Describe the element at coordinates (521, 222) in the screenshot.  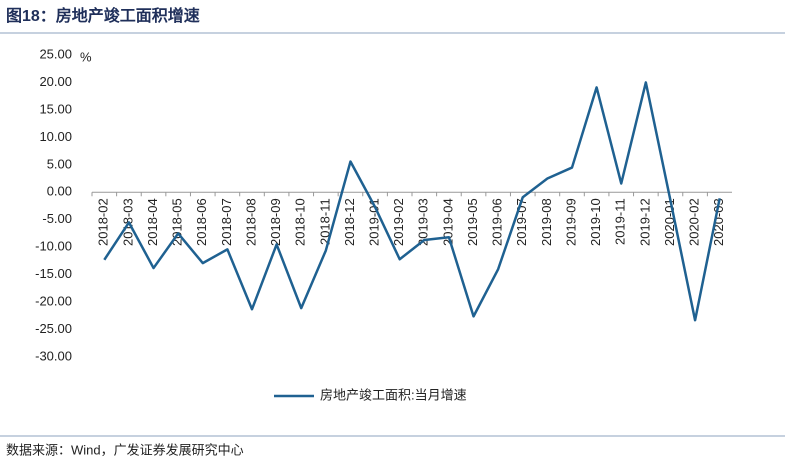
I see `x-tick-label: 2019-07` at that location.